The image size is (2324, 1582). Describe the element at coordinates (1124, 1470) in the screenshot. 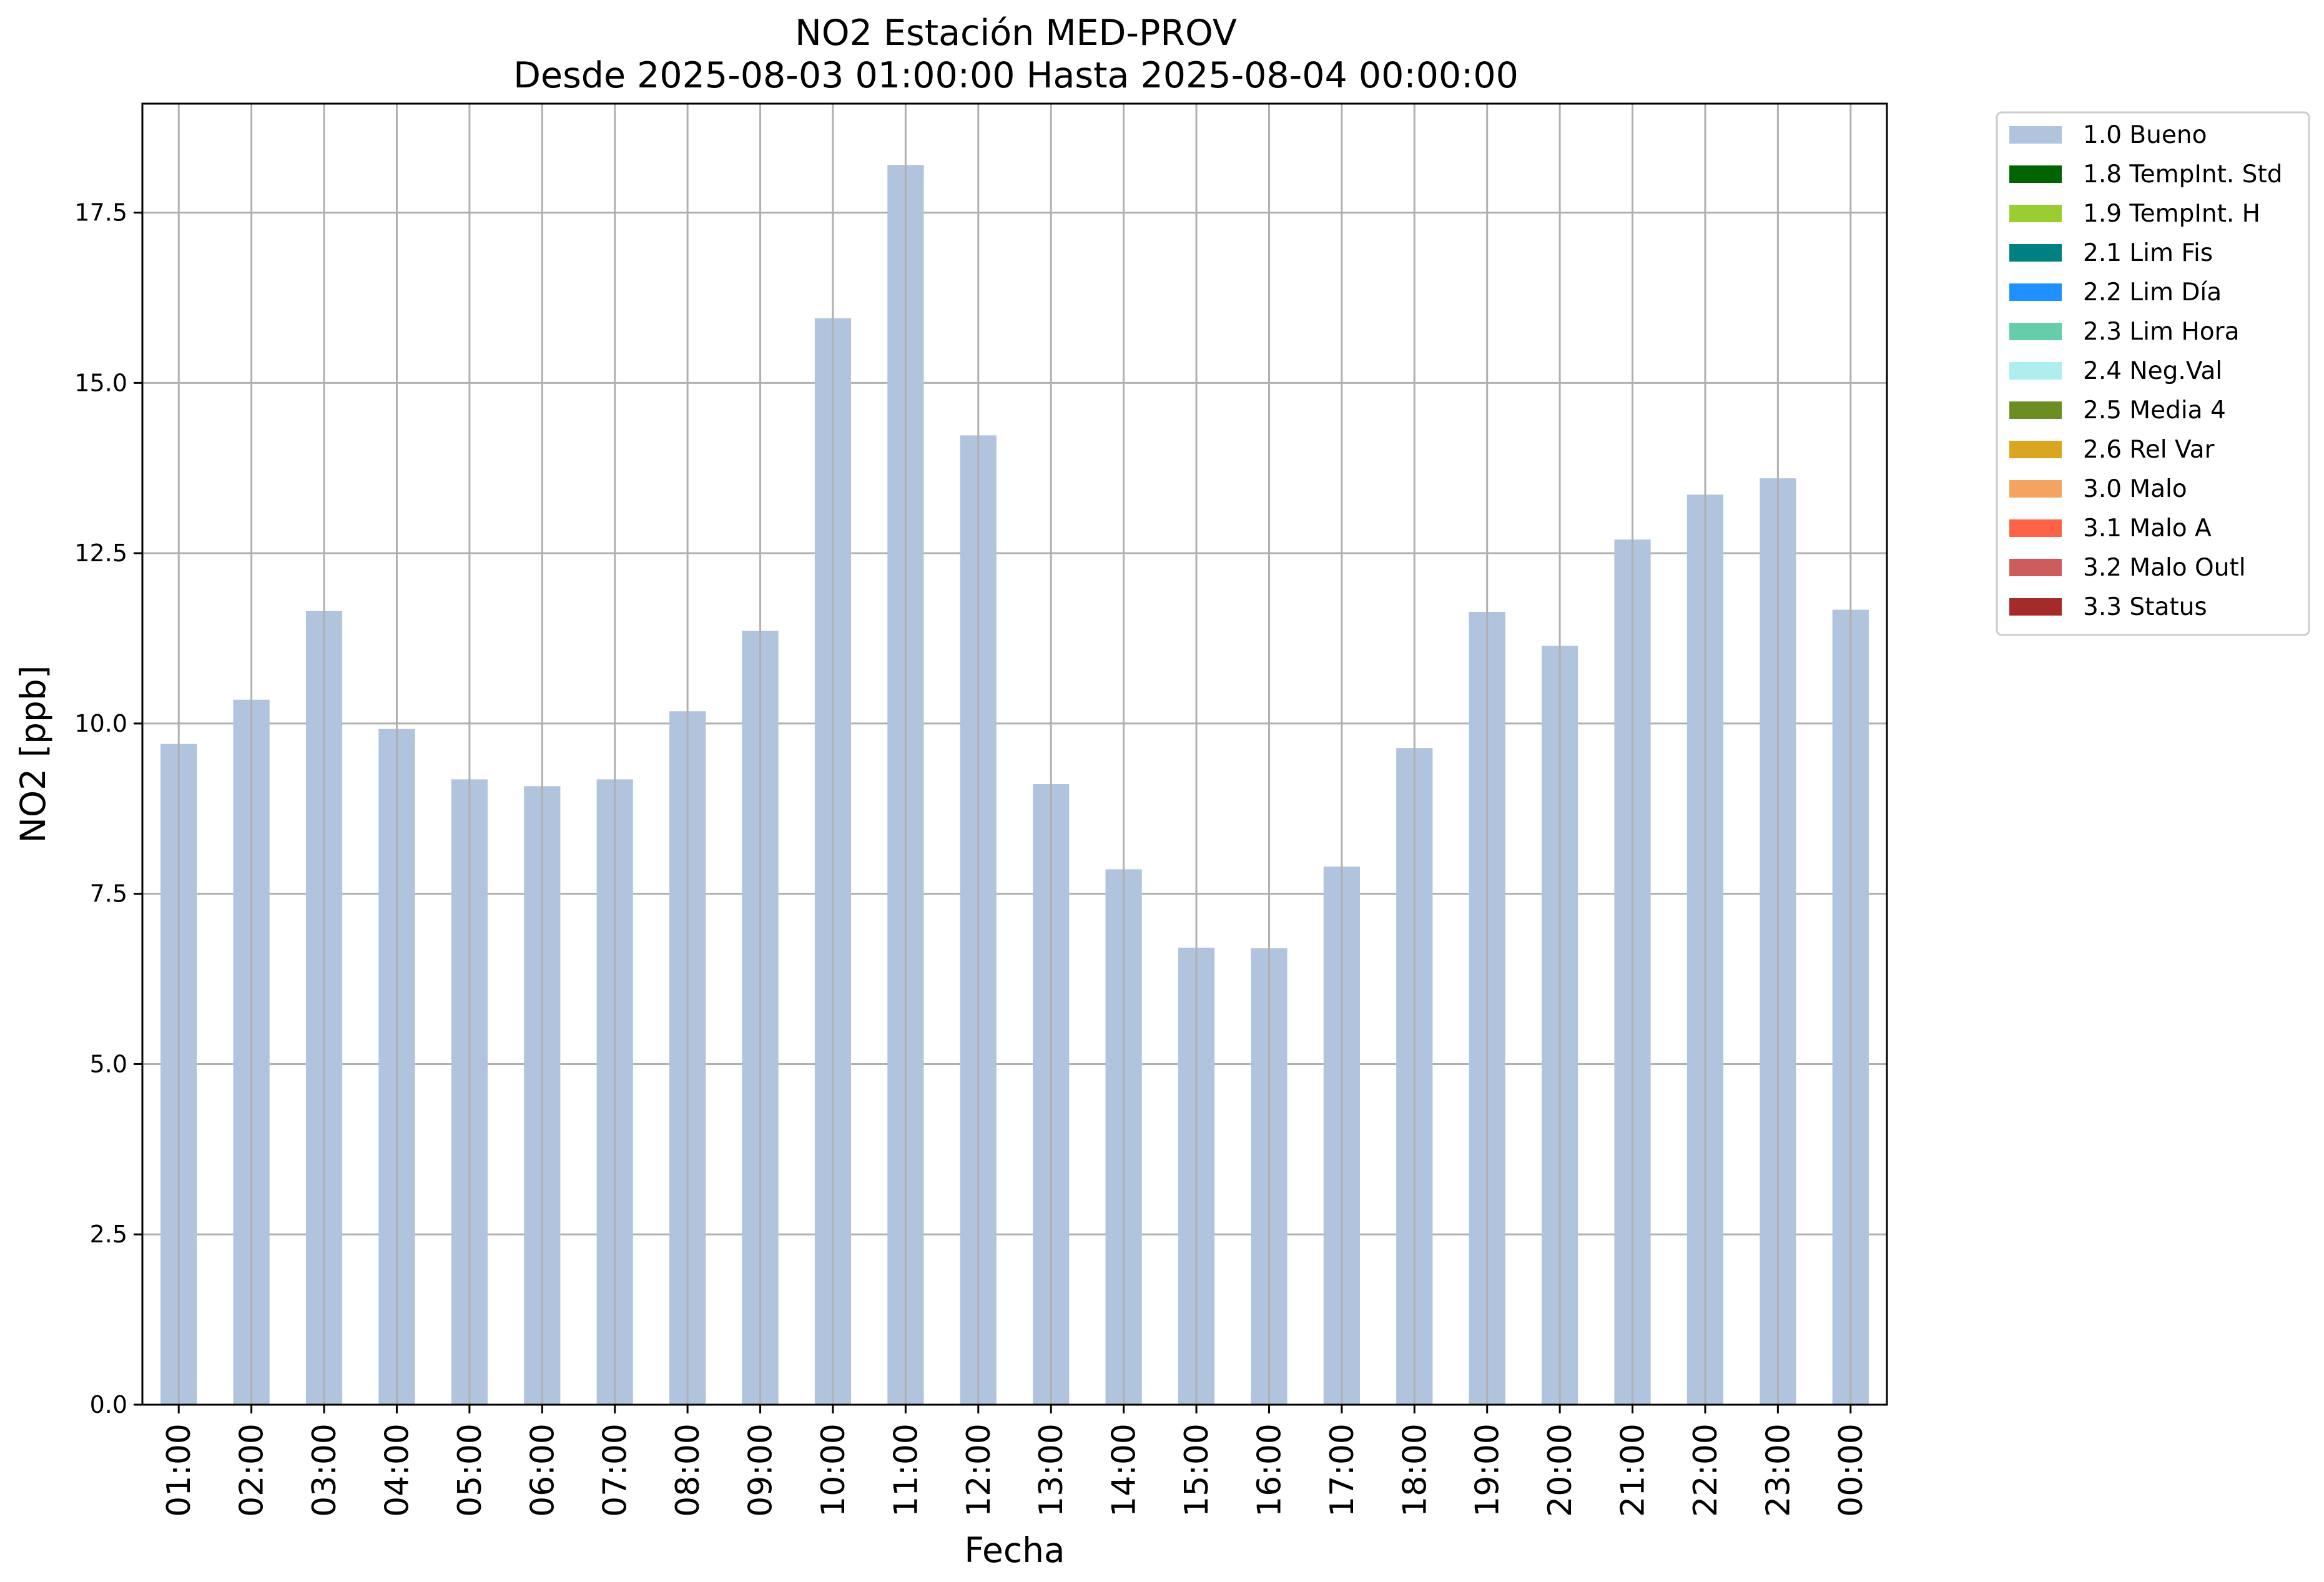

I see `x-tick-label: 14:00` at that location.